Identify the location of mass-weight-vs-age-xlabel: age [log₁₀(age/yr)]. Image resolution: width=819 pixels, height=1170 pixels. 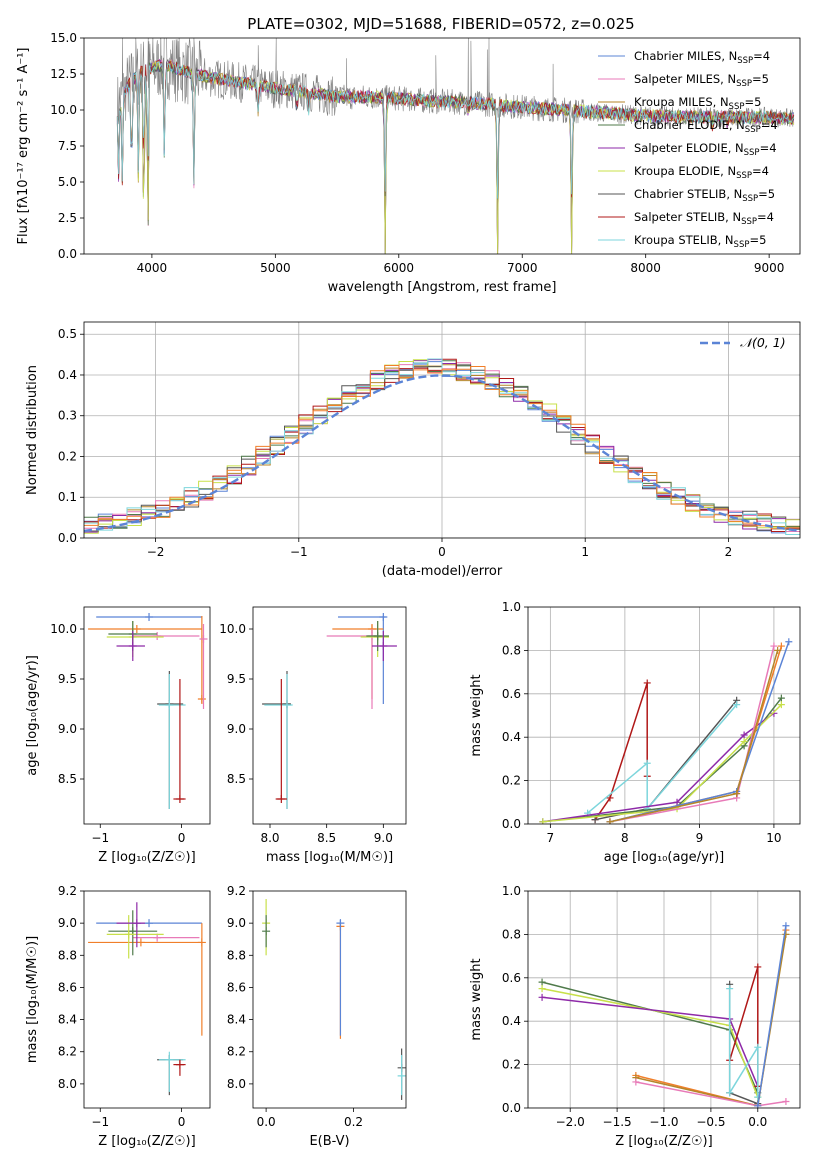
(664, 857).